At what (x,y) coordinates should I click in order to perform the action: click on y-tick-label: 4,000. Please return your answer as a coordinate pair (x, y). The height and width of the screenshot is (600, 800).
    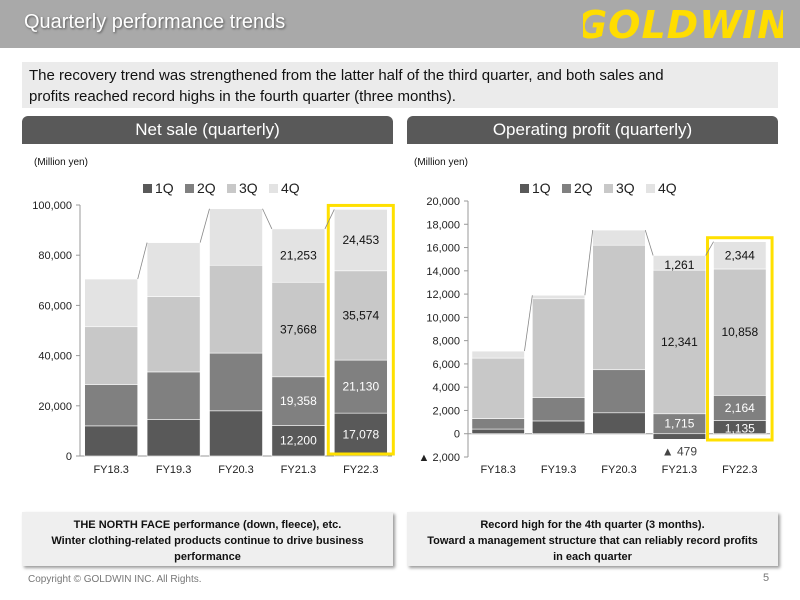
    Looking at the image, I should click on (446, 388).